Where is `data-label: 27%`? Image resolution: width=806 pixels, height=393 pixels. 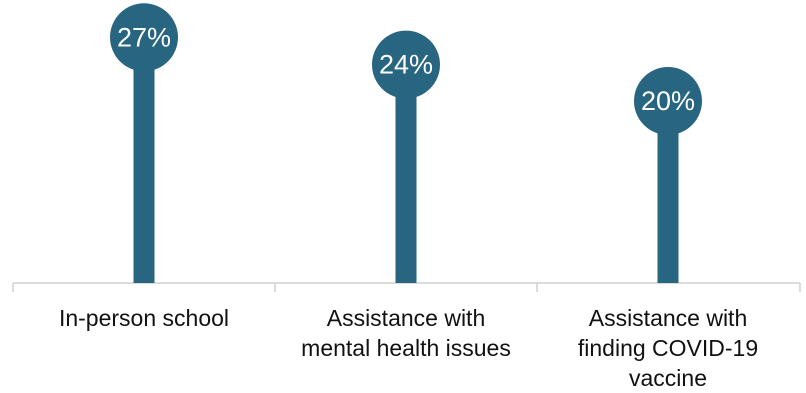
data-label: 27% is located at coordinates (144, 37).